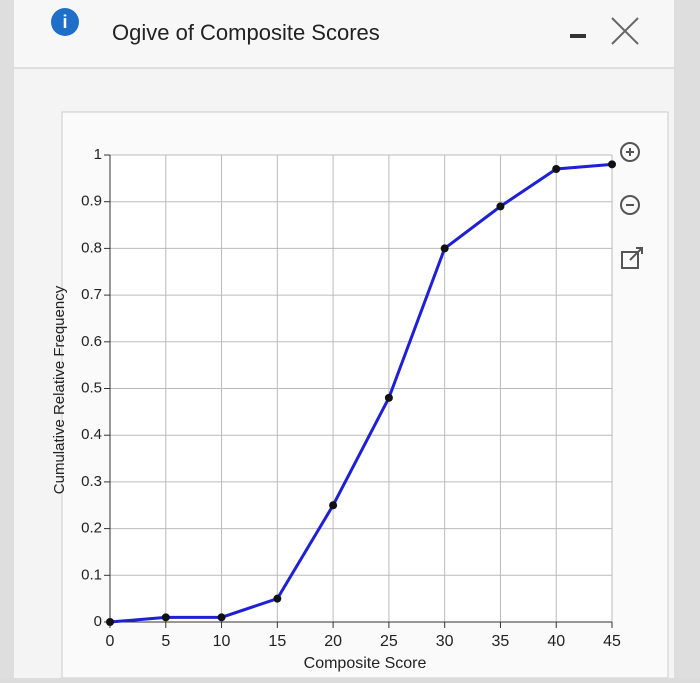 This screenshot has width=700, height=683. I want to click on y-tick-label: 1, so click(98, 154).